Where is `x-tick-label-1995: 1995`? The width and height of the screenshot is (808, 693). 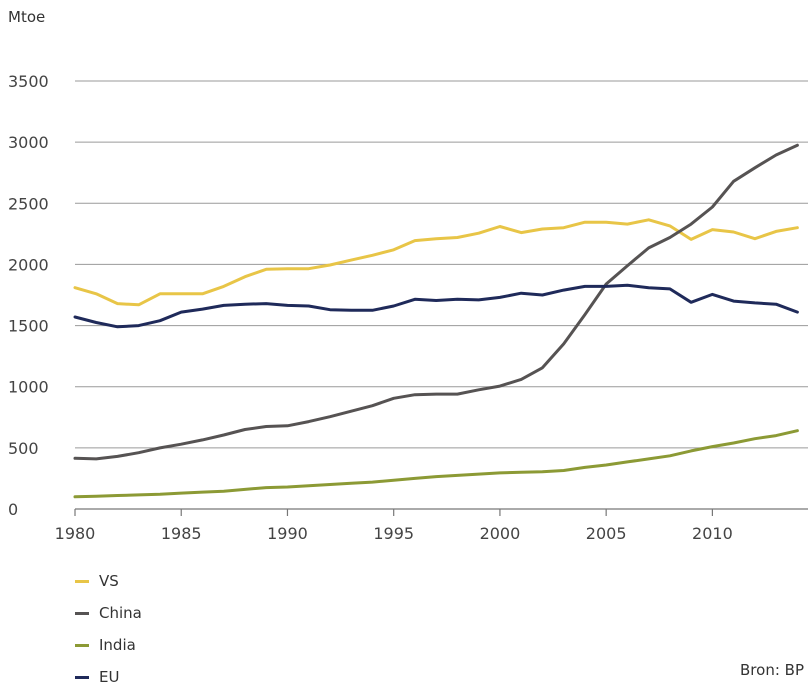 x-tick-label-1995: 1995 is located at coordinates (393, 533).